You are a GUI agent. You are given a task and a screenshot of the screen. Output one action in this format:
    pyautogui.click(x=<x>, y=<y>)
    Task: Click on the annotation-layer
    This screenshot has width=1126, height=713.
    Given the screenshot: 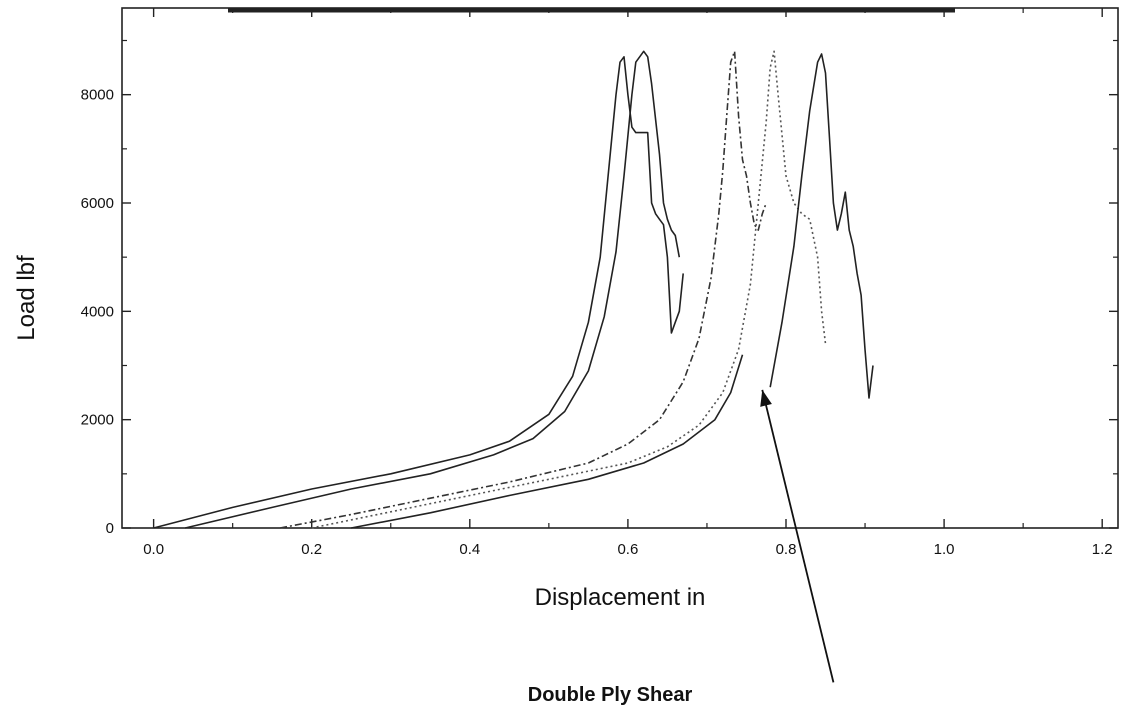 What is the action you would take?
    pyautogui.click(x=797, y=536)
    